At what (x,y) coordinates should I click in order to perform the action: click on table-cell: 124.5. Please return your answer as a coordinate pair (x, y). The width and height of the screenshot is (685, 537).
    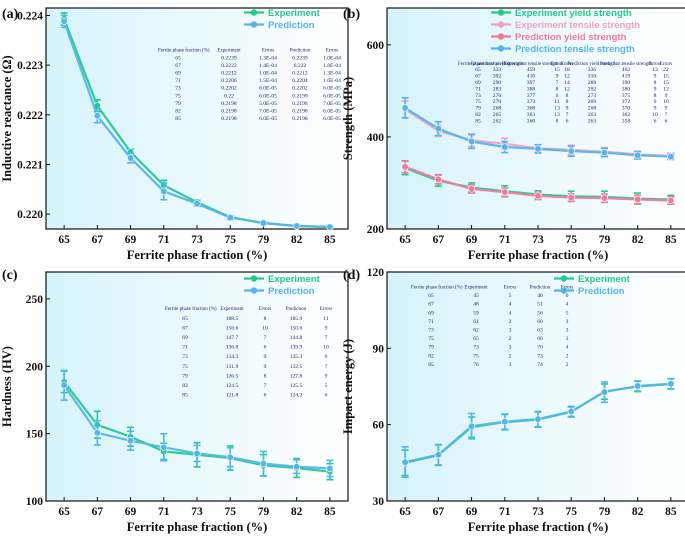
    Looking at the image, I should click on (232, 386).